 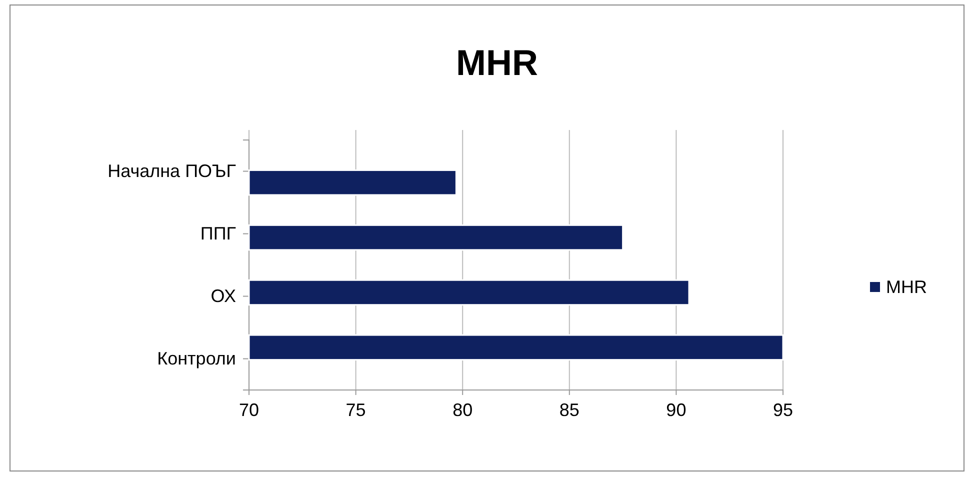 I want to click on x-tick-label: 95, so click(x=783, y=410).